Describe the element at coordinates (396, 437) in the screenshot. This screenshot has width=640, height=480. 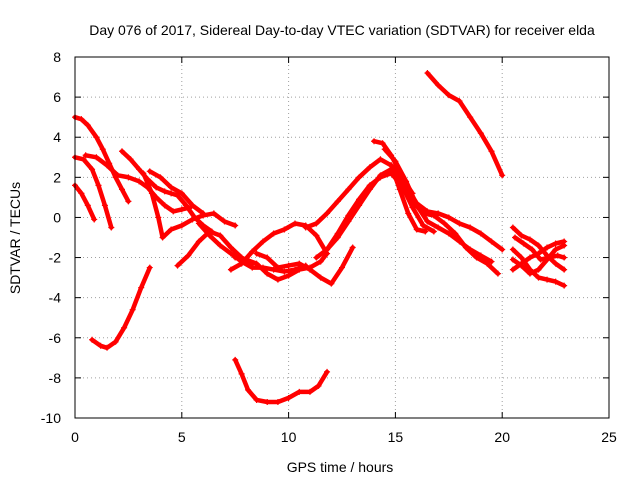
I see `x-tick-label: 15` at that location.